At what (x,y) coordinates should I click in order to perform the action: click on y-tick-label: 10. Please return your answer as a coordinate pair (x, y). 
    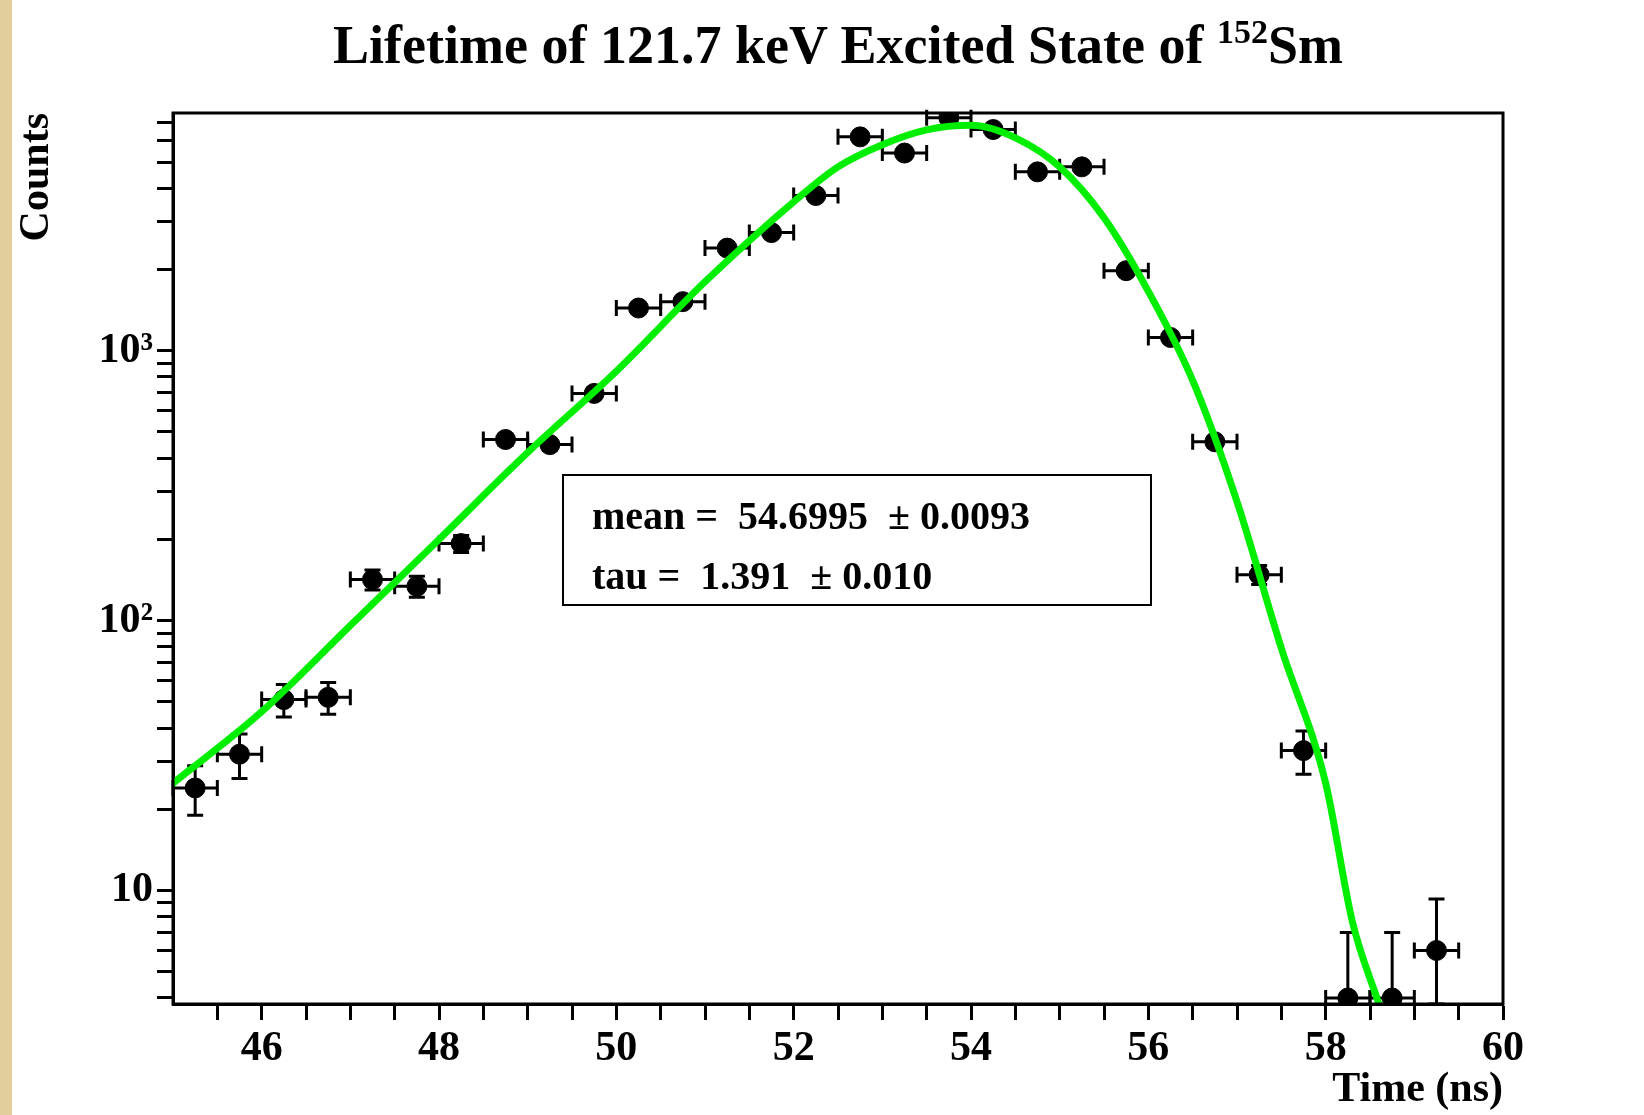
    Looking at the image, I should click on (132, 887).